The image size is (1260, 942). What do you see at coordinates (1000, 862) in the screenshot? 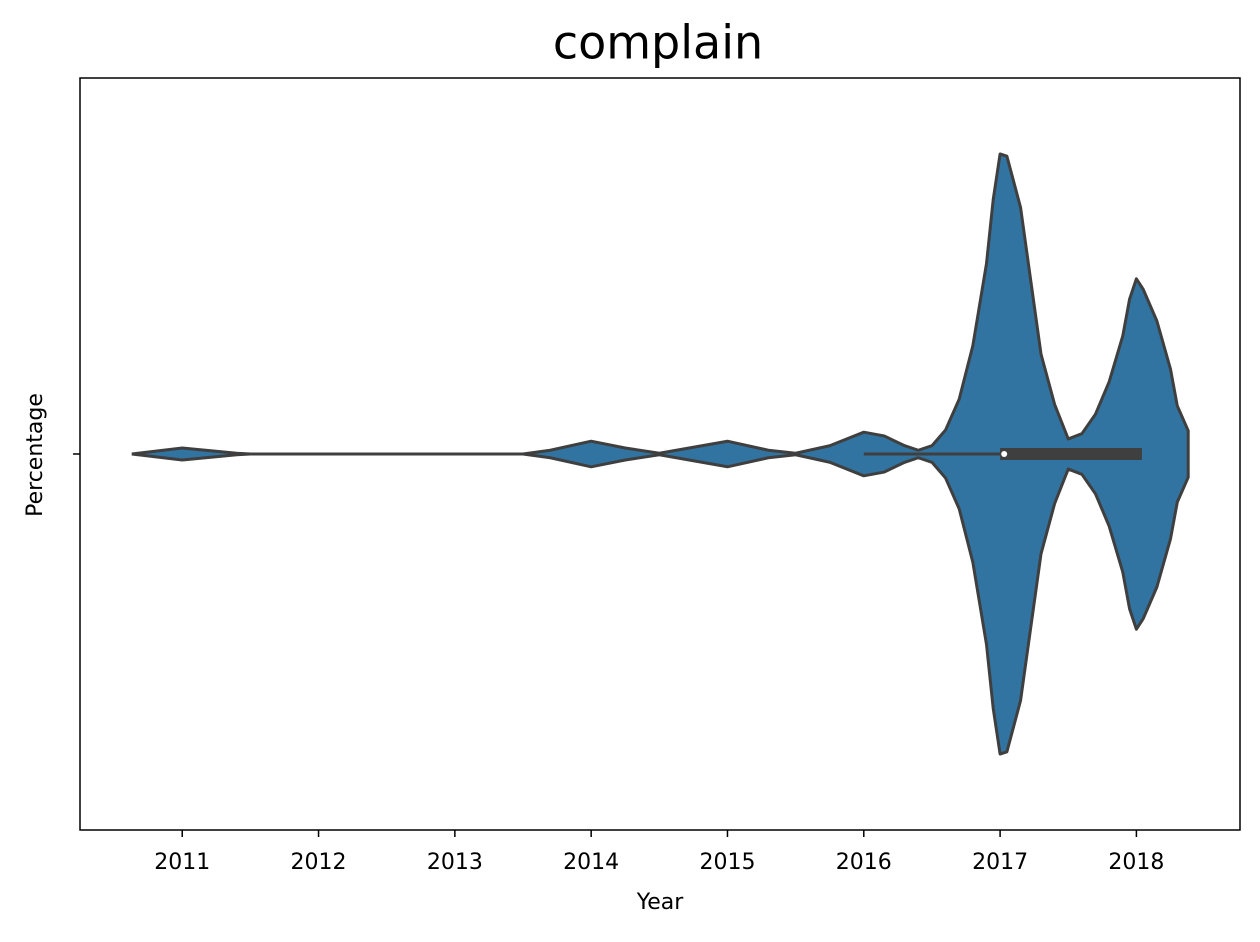
I see `x-tick-label: 2017` at bounding box center [1000, 862].